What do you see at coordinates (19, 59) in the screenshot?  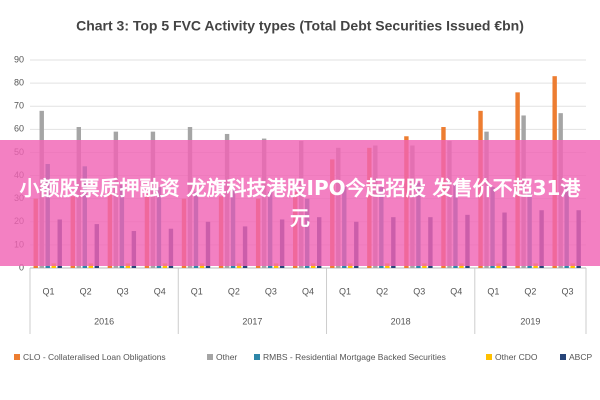 I see `y-tick-label: 90` at bounding box center [19, 59].